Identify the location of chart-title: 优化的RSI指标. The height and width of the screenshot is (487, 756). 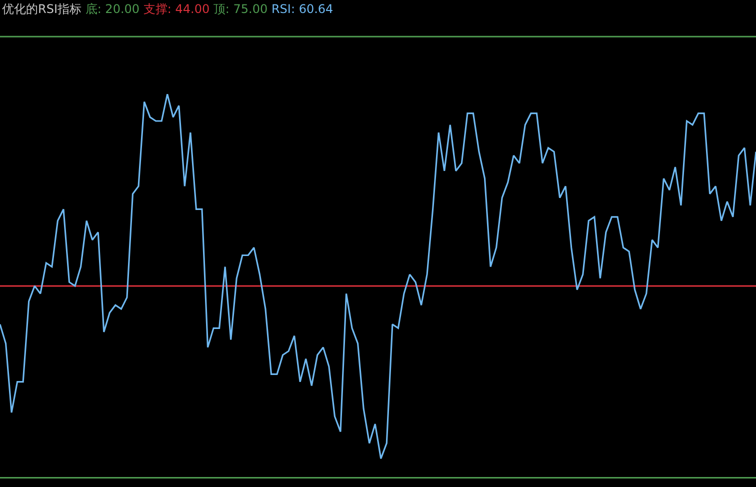
(42, 9).